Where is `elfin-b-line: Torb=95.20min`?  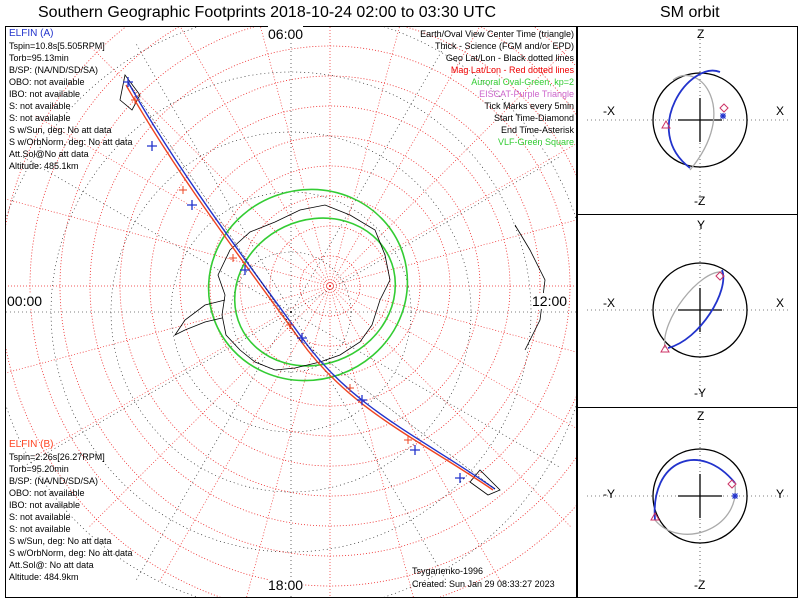 elfin-b-line: Torb=95.20min is located at coordinates (39, 469).